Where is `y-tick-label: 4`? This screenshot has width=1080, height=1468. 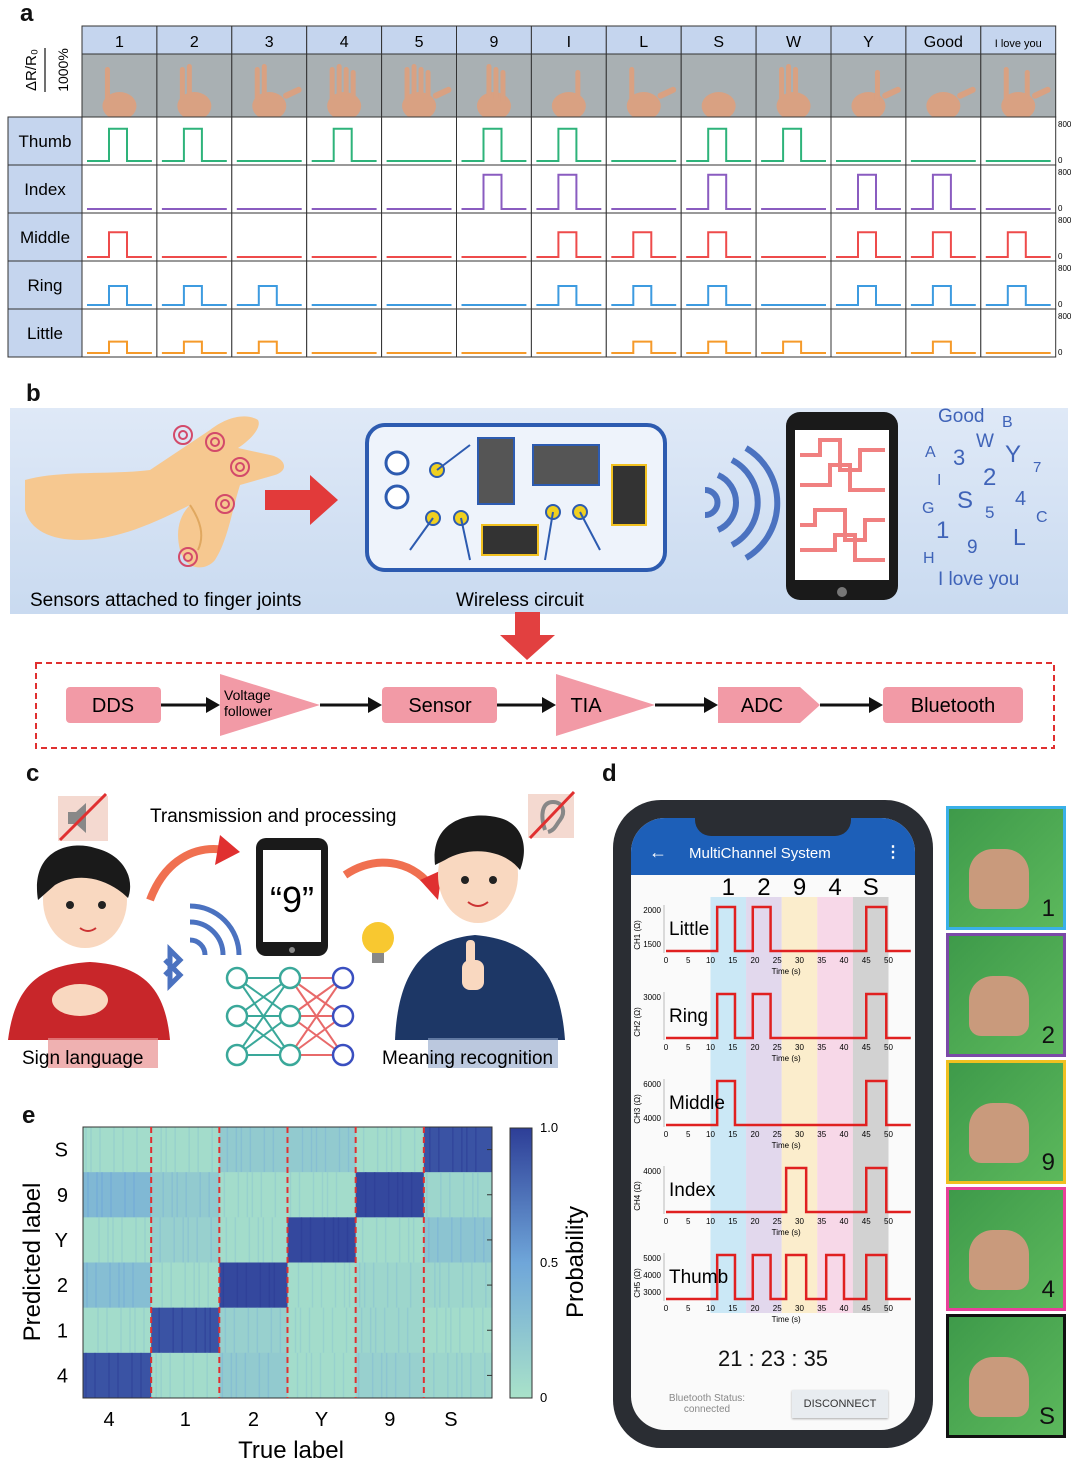
y-tick-label: 4 is located at coordinates (62, 1376).